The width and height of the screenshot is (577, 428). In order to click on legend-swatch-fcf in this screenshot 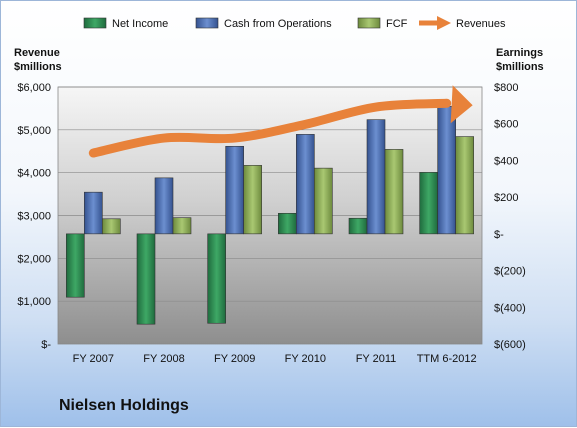, I will do `click(369, 23)`.